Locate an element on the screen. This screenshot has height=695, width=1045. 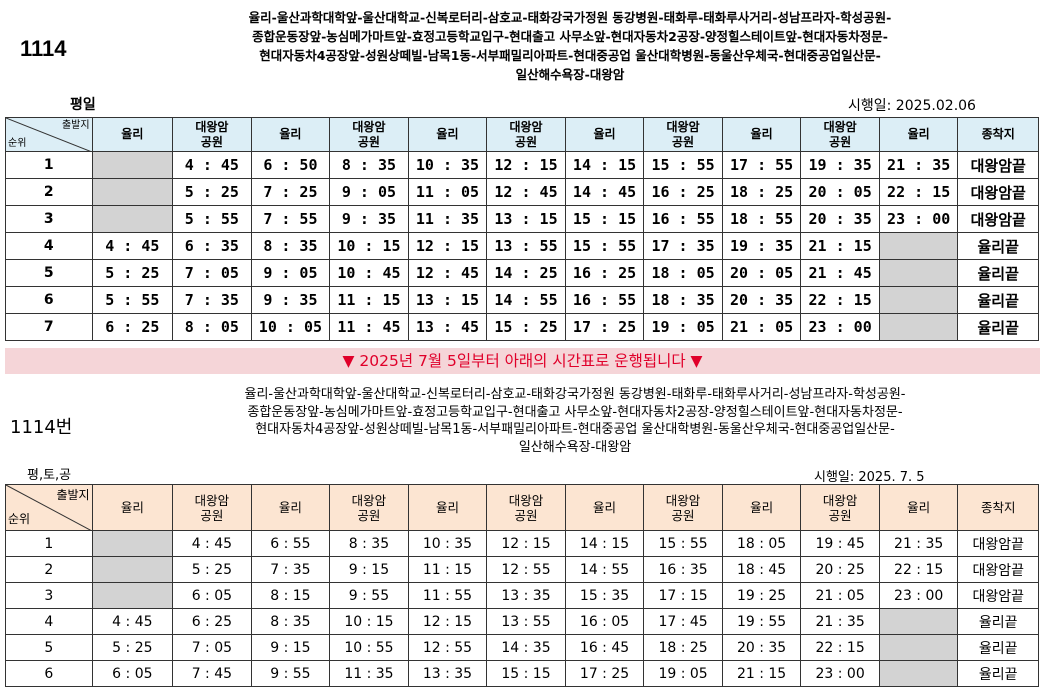
time-cell: 14 : 55 is located at coordinates (604, 569).